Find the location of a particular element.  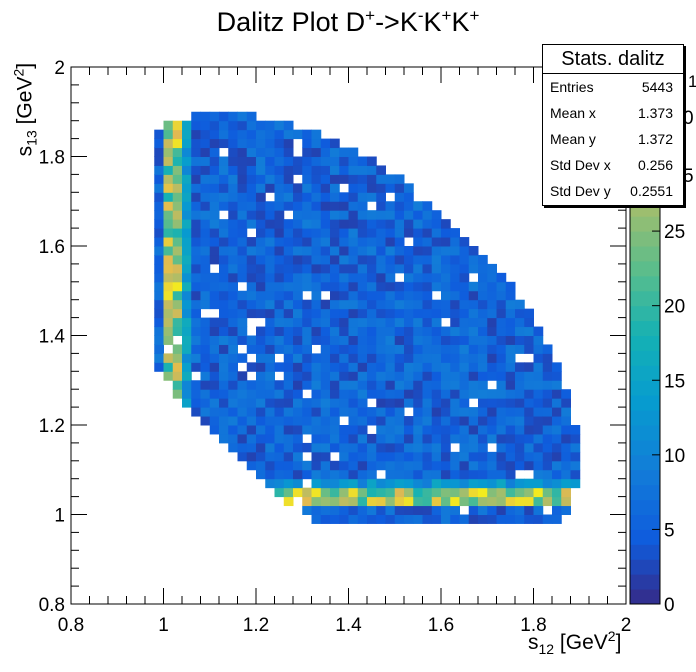

palette-step is located at coordinates (645, 418).